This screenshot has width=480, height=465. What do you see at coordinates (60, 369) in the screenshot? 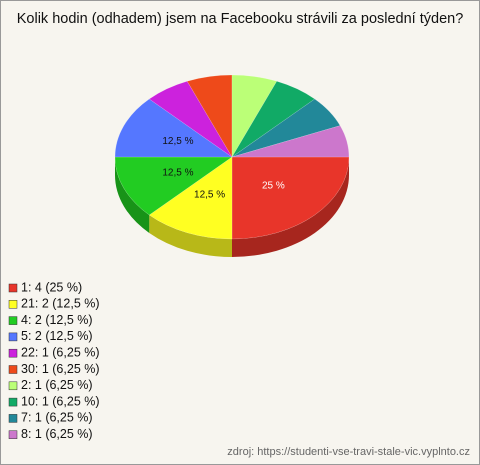
I see `legend-label: 30: 1 (6,25 %)` at bounding box center [60, 369].